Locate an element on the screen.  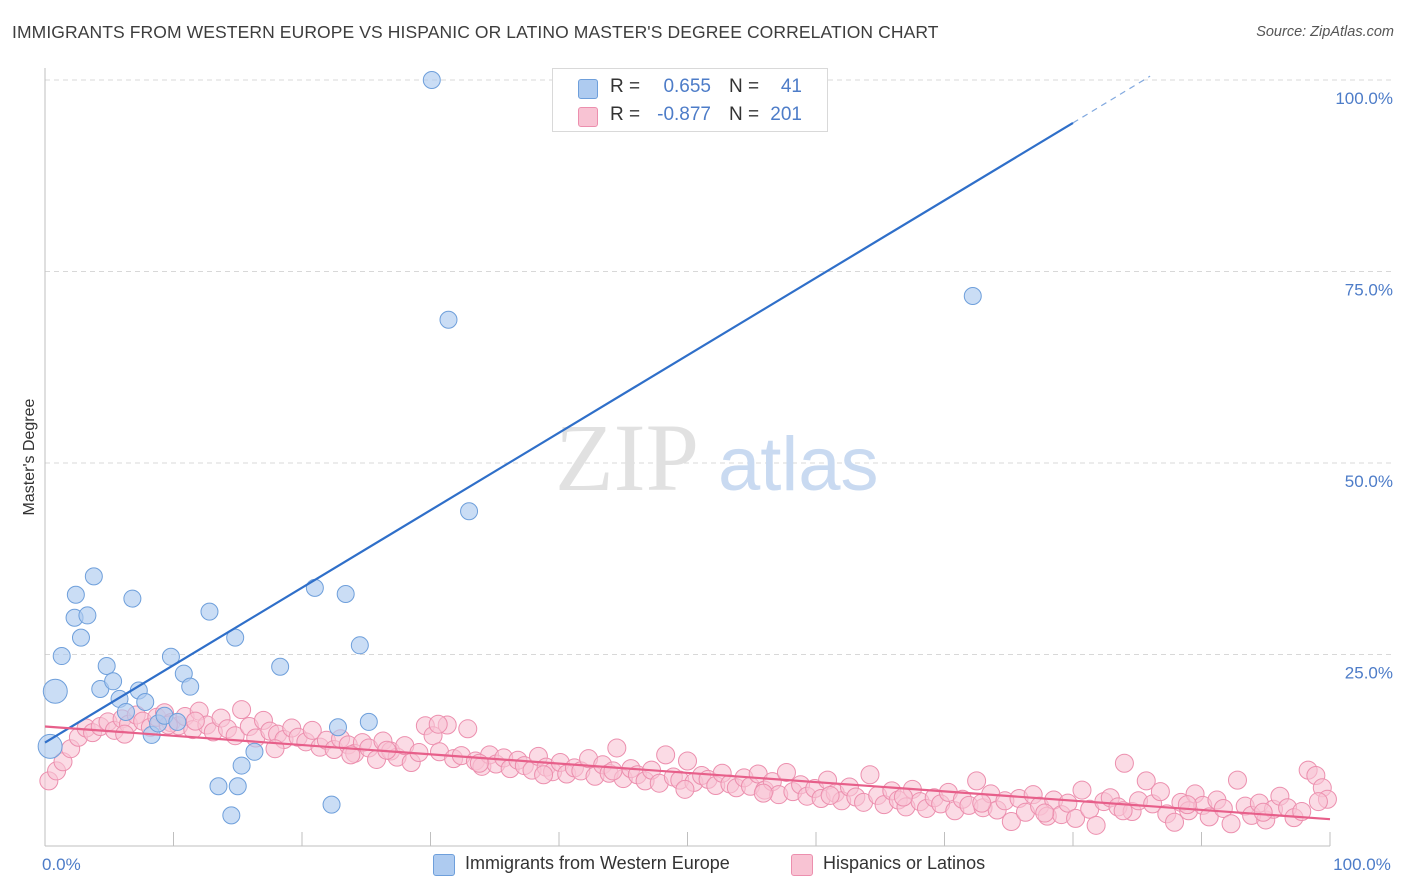
y-tick-label: 25.0% is located at coordinates (1369, 673).